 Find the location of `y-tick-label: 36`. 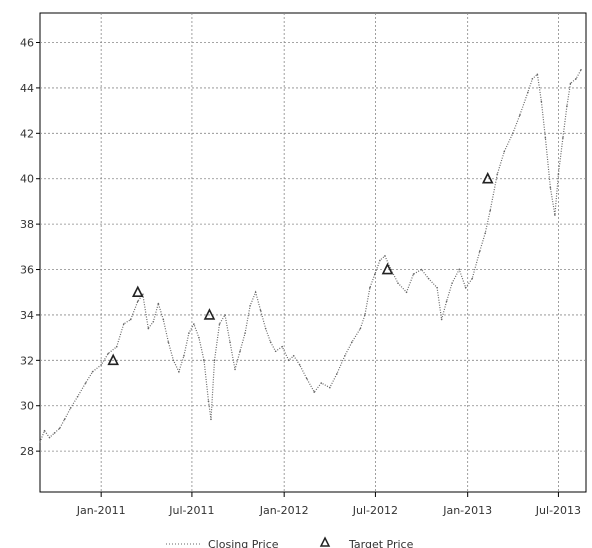

y-tick-label: 36 is located at coordinates (27, 270).